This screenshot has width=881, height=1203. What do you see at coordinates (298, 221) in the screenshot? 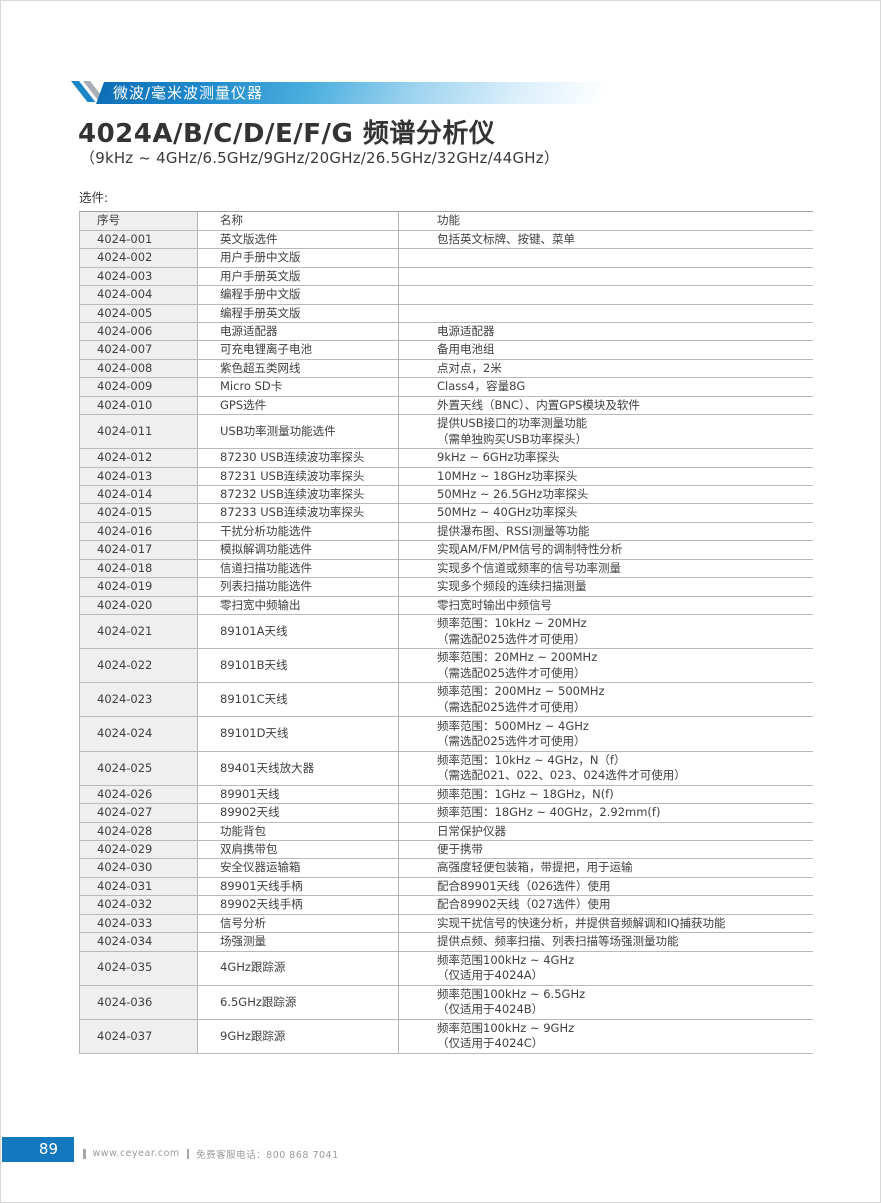
I see `header-cell: 名称` at bounding box center [298, 221].